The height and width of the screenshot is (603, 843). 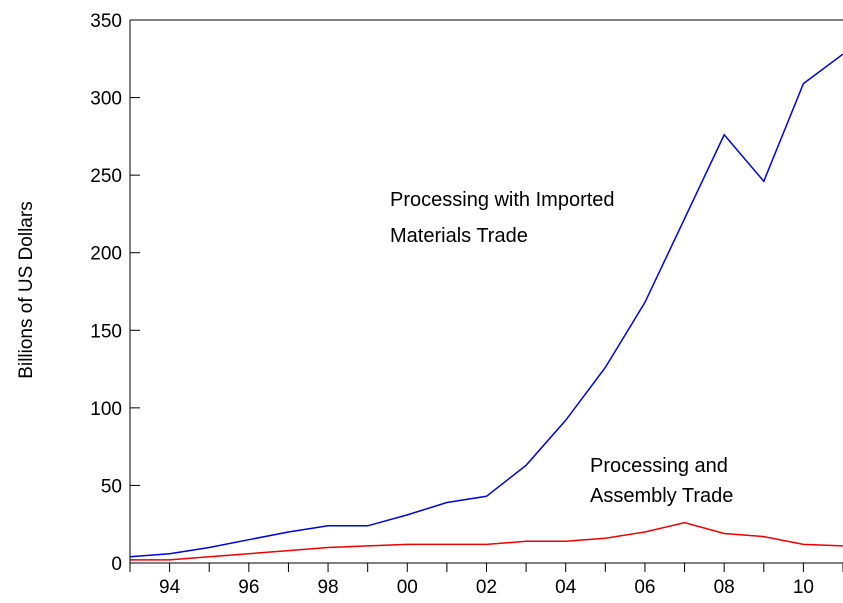 I want to click on x-axis-ticks: 94 96 98 00 02 04 06 08 10, so click(x=486, y=580).